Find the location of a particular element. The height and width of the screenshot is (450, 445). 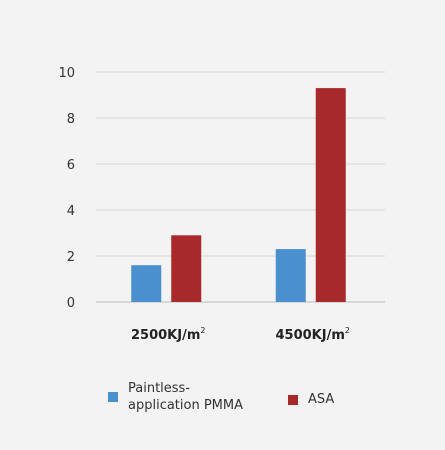

x-axis-category-labels: 2500KJ/m2 4500KJ/m2 is located at coordinates (240, 334).